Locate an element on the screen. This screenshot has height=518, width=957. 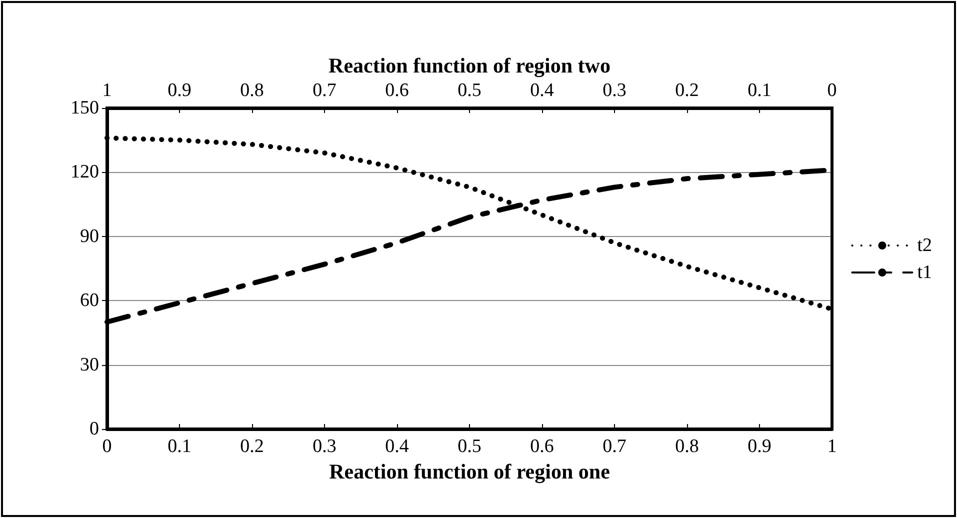
x2-tick-label: 0.7 is located at coordinates (324, 90).